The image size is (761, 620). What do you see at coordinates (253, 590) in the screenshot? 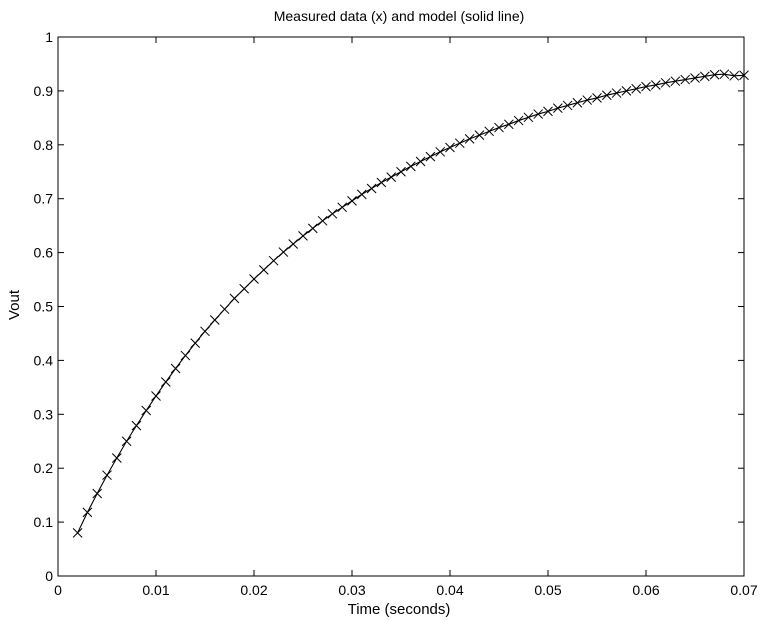
I see `x-tick-label: 0.02` at bounding box center [253, 590].